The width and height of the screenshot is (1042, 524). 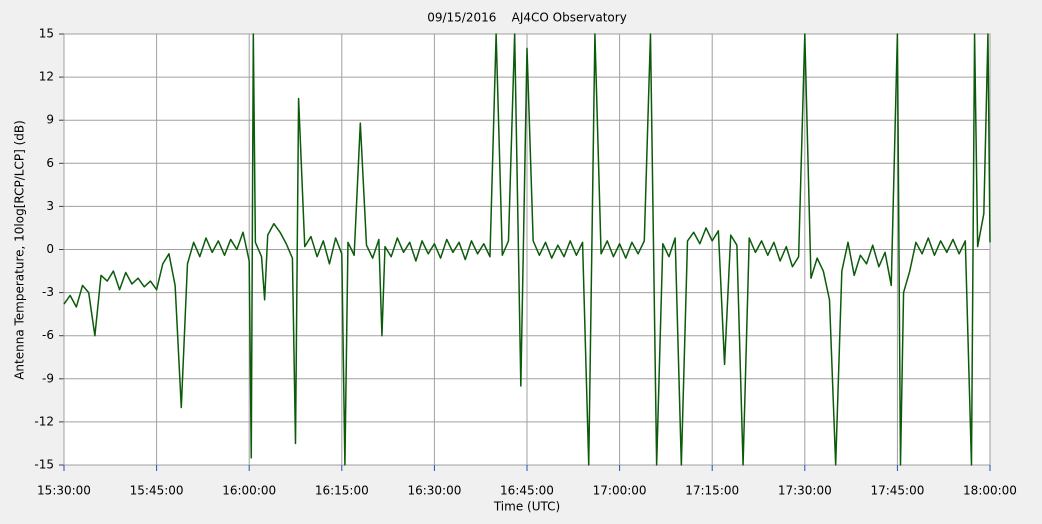 What do you see at coordinates (50, 249) in the screenshot?
I see `y-tick-label: 0` at bounding box center [50, 249].